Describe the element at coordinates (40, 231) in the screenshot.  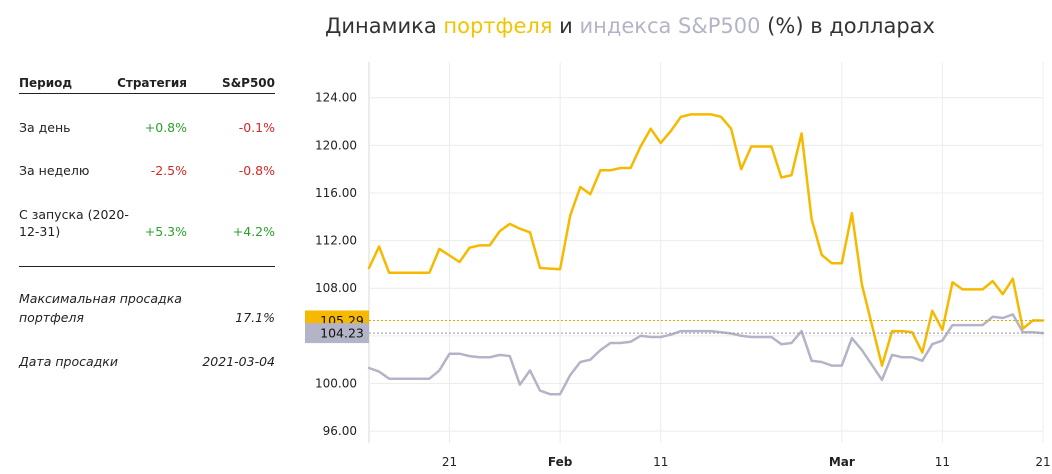
I see `row-period-line2: 12-31)` at that location.